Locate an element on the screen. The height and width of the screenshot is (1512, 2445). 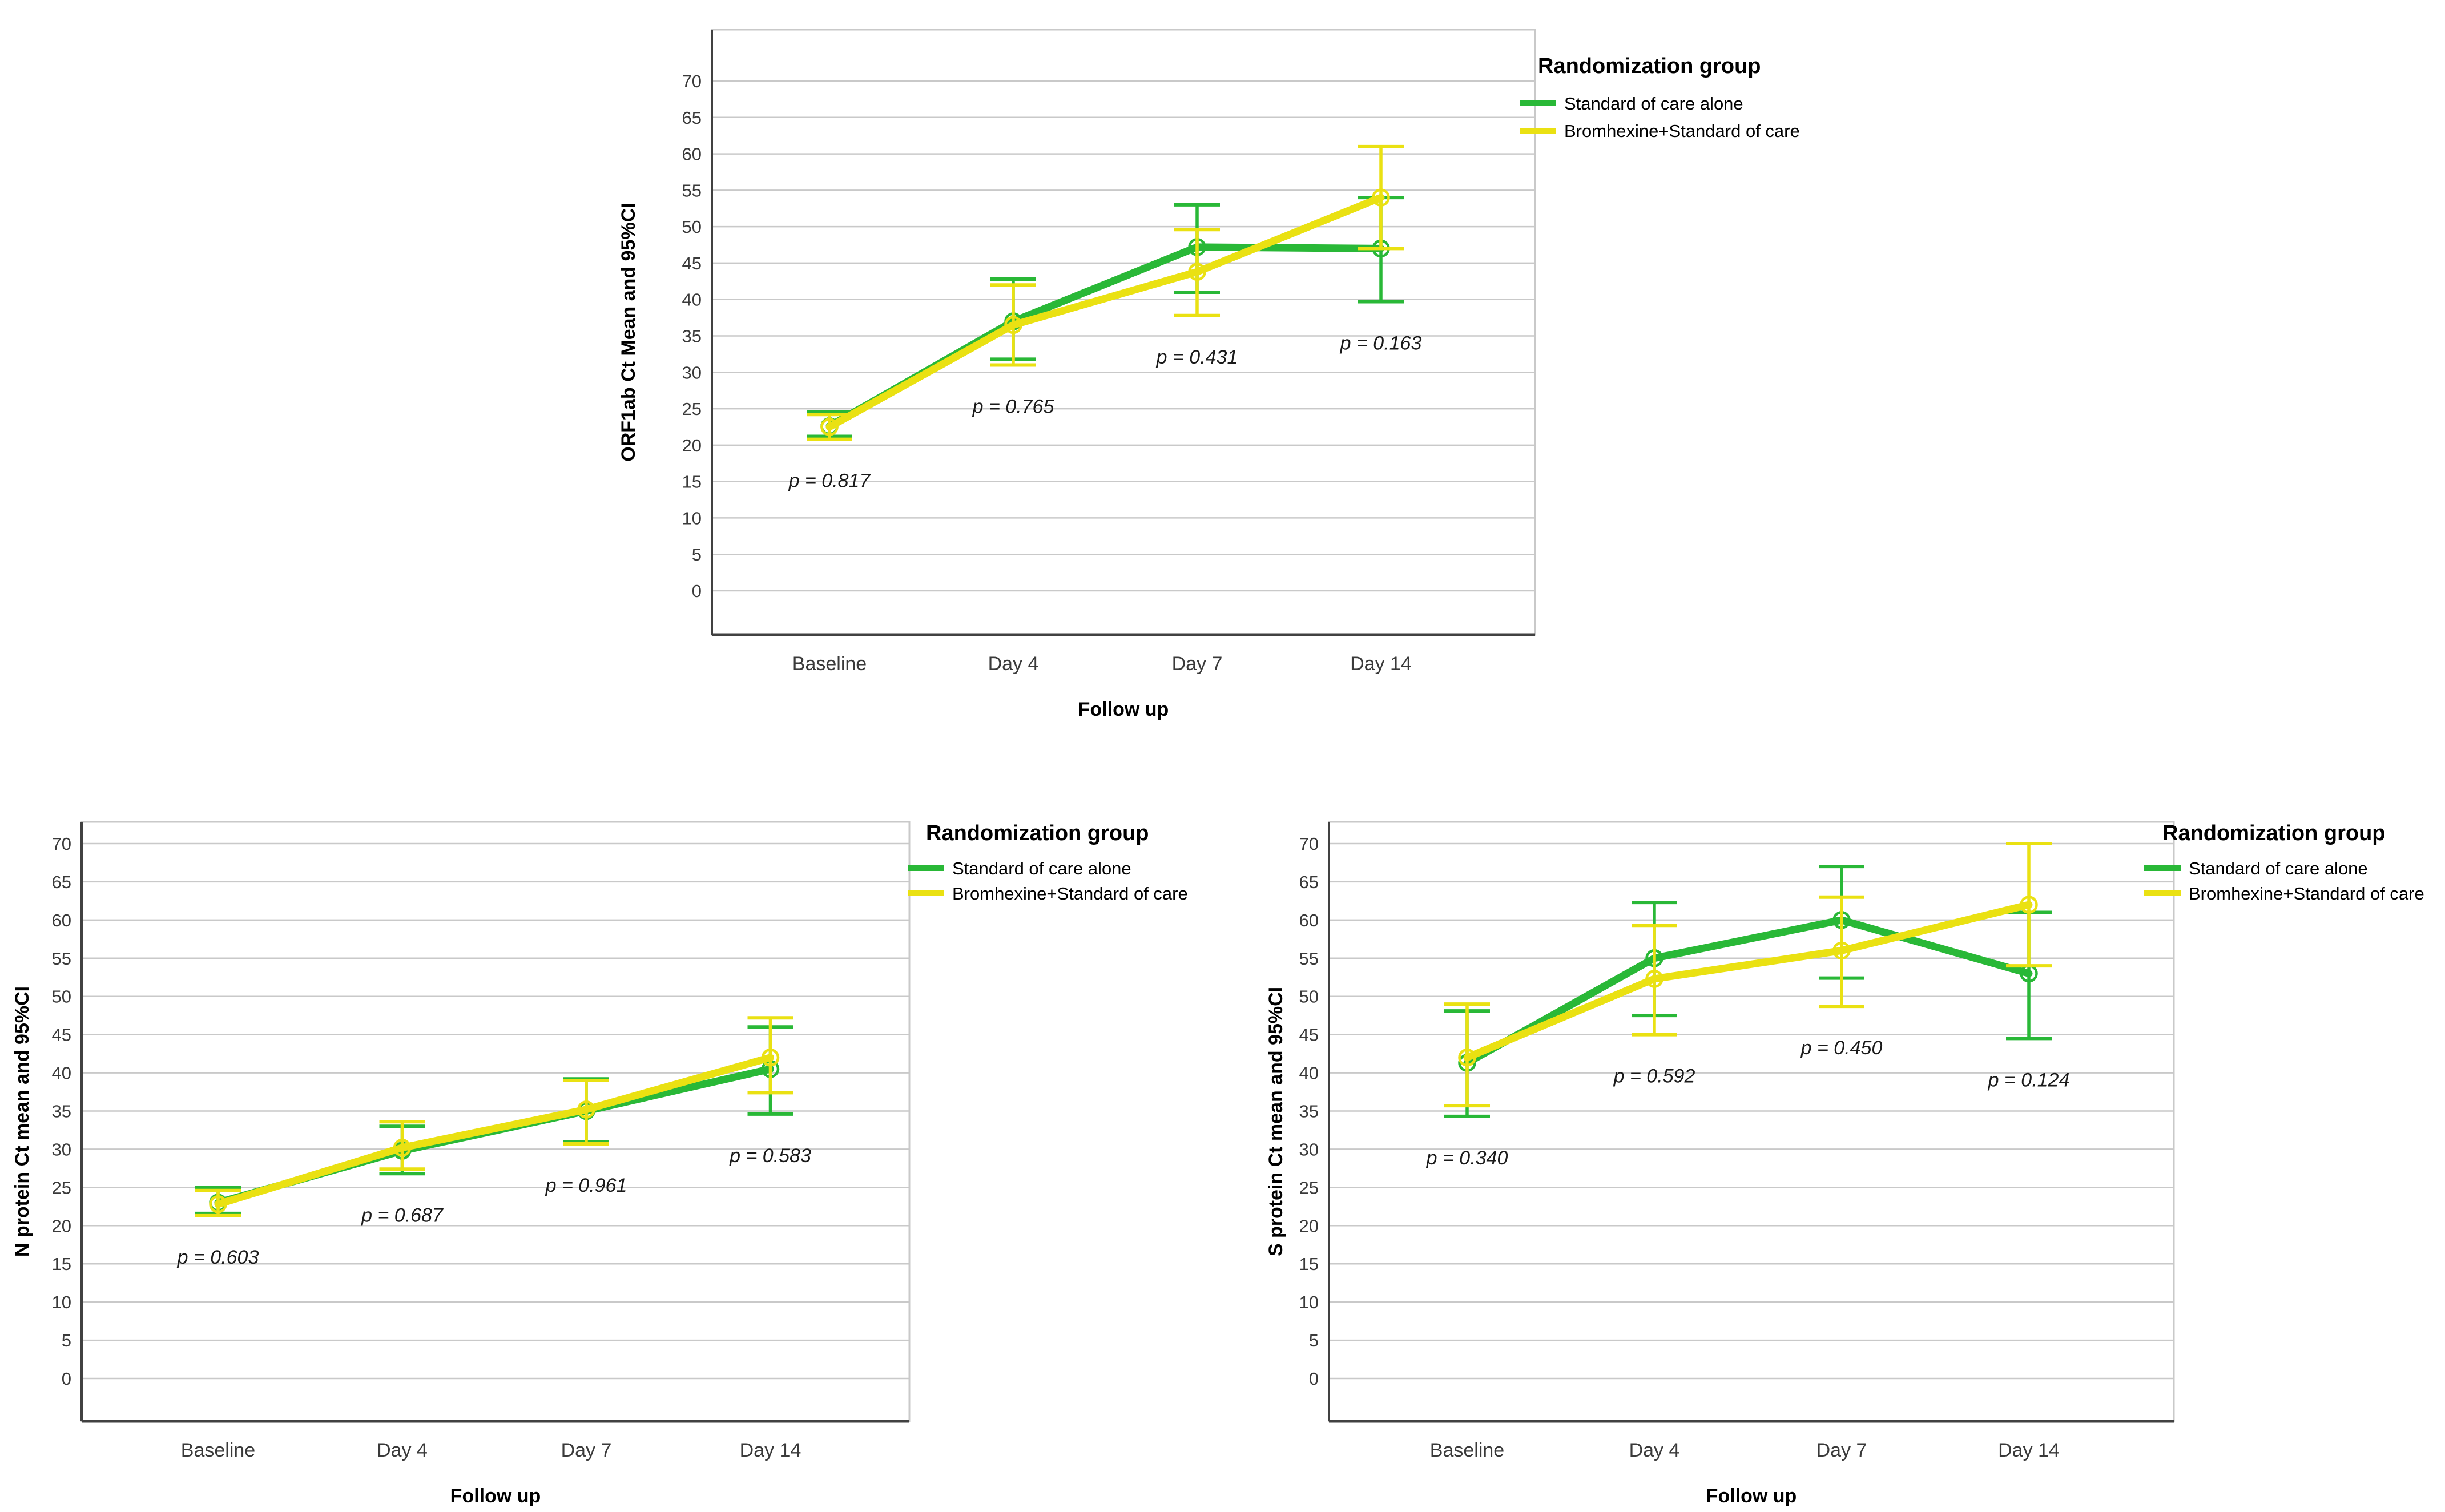
y-axis-title: S protein Ct mean and 95%CI is located at coordinates (1276, 1121).